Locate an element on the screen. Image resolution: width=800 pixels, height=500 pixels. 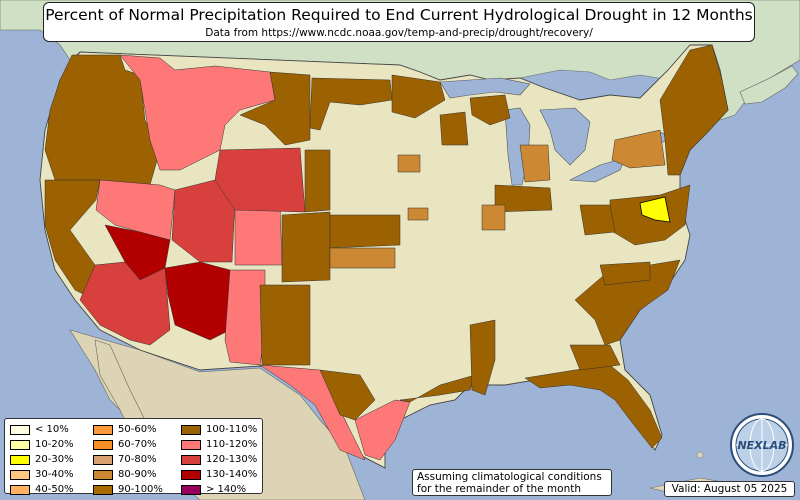
legend-item: 90-100% is located at coordinates (128, 489).